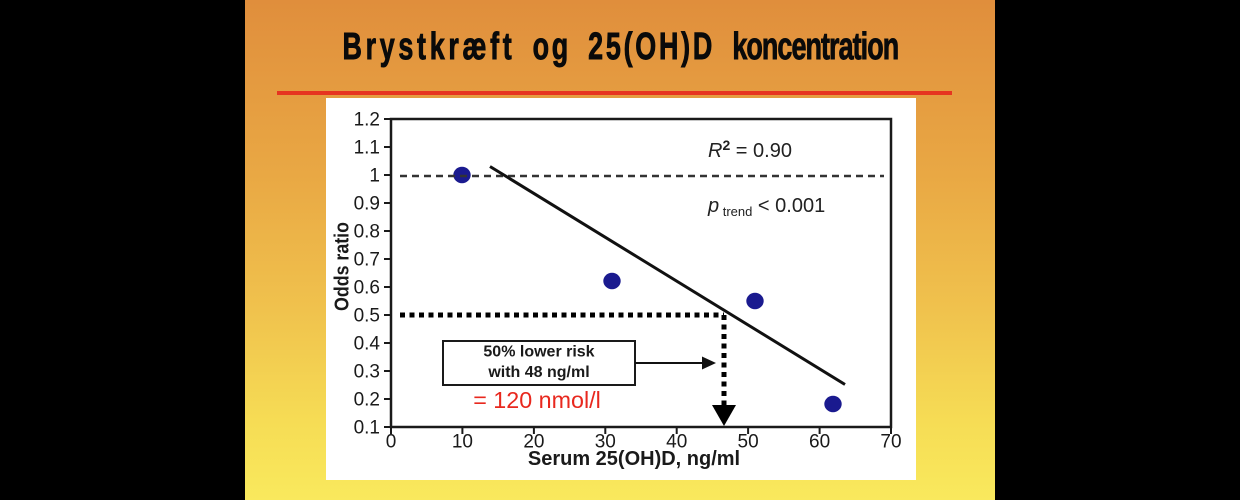 The image size is (1240, 500). I want to click on svg-text: 60, so click(819, 442).